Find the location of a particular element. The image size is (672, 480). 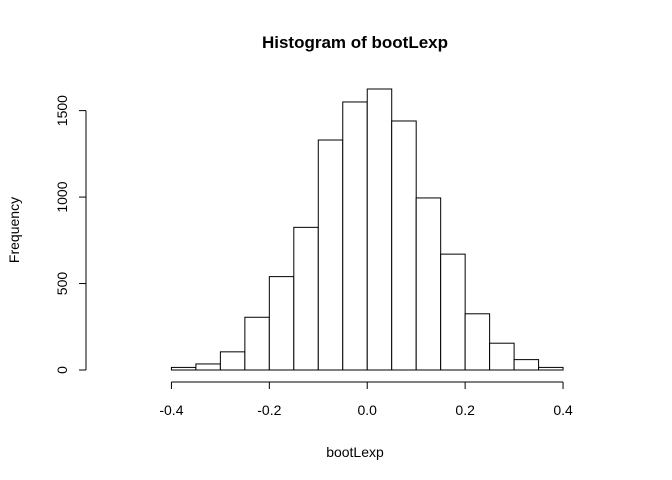

x-axis-label: bootLexp is located at coordinates (355, 452).